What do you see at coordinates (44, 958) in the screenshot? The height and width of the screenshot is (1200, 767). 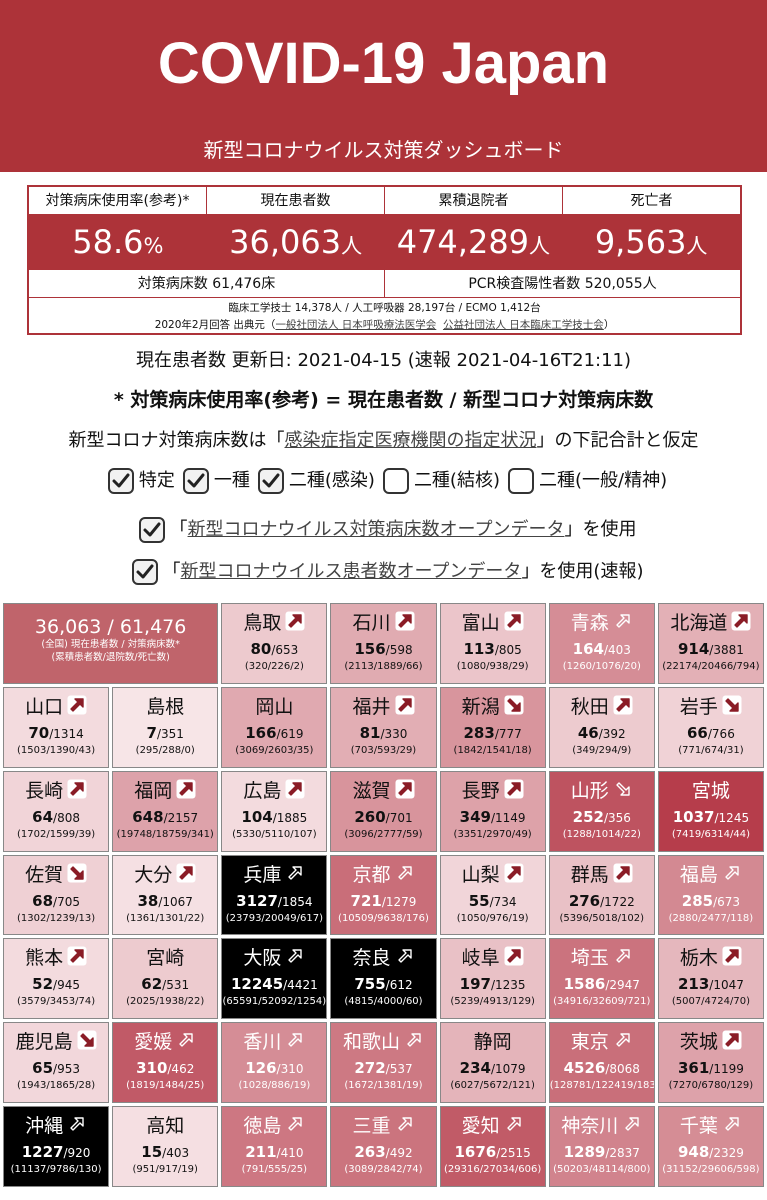 I see `name-text: 熊本` at bounding box center [44, 958].